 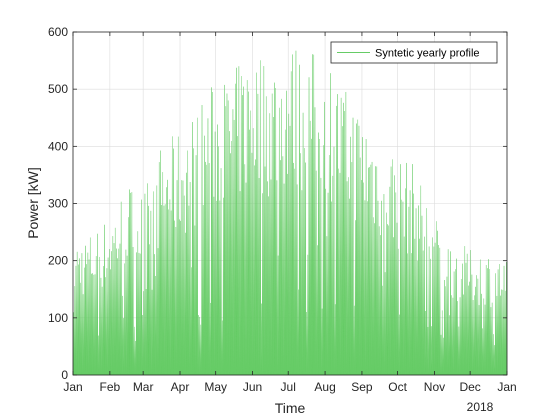 I want to click on legend-entry-label: Syntetic yearly profile, so click(x=427, y=54).